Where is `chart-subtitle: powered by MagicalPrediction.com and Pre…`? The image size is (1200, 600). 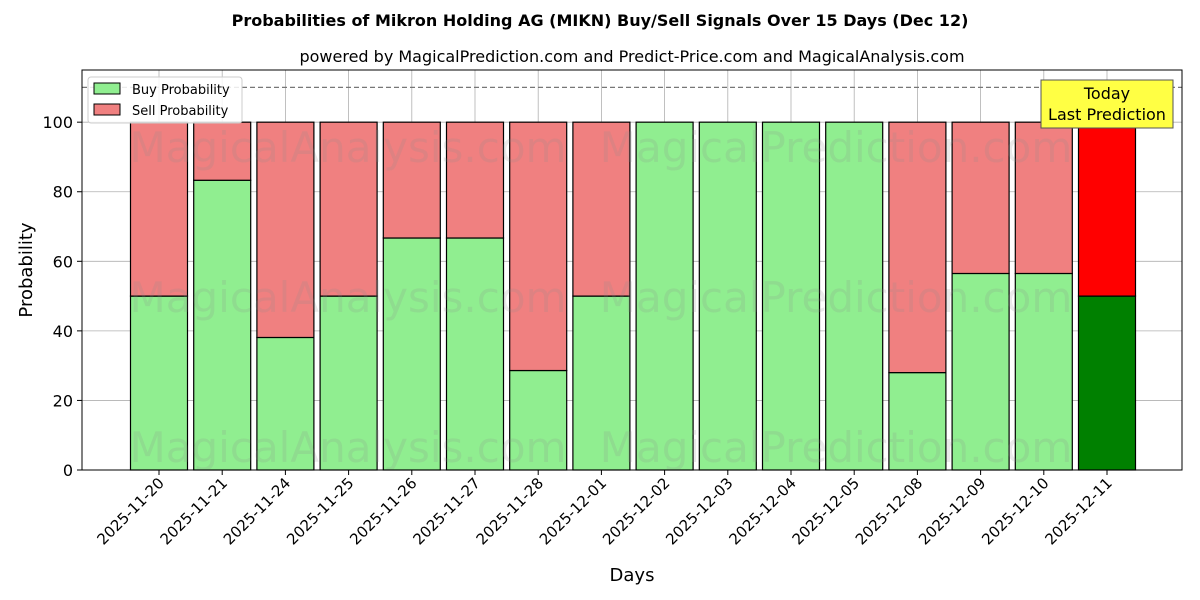 chart-subtitle: powered by MagicalPrediction.com and Pre… is located at coordinates (631, 56).